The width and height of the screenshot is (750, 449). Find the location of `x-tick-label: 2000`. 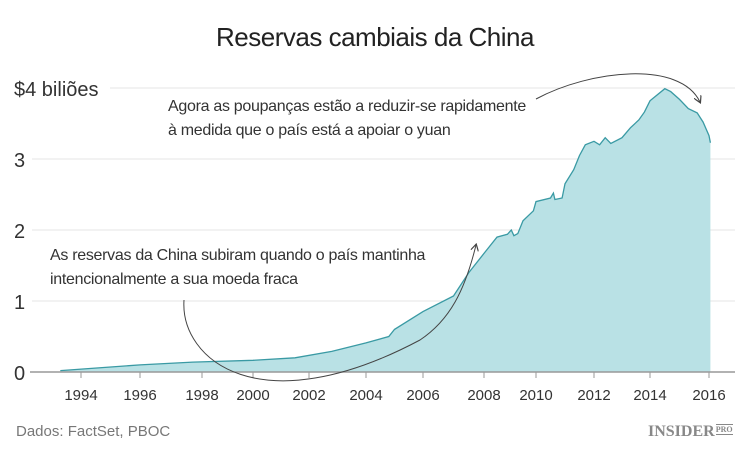

x-tick-label: 2000 is located at coordinates (252, 395).